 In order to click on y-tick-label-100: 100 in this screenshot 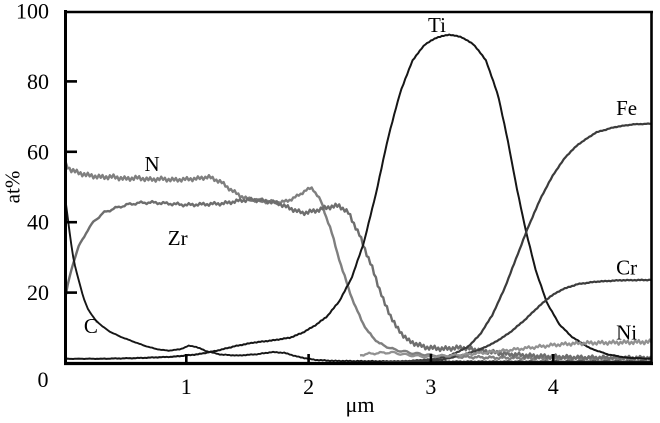, I will do `click(32, 12)`.